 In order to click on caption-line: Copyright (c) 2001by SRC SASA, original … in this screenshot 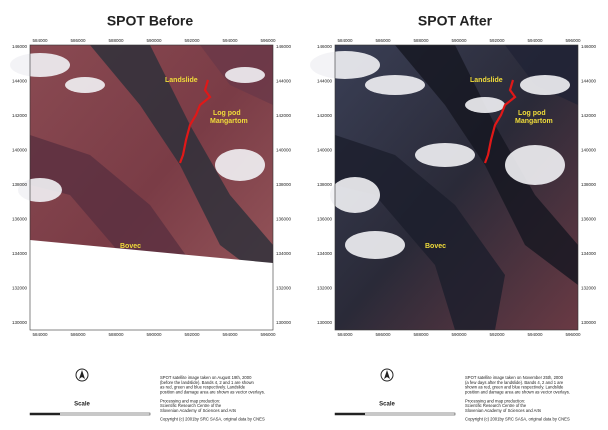, I will do `click(517, 419)`.